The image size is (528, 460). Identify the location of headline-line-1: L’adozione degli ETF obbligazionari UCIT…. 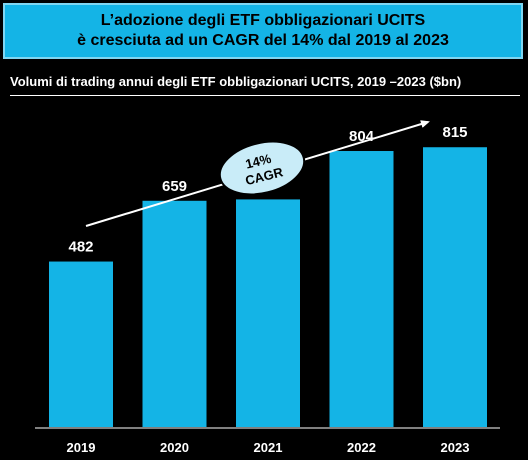
(263, 20).